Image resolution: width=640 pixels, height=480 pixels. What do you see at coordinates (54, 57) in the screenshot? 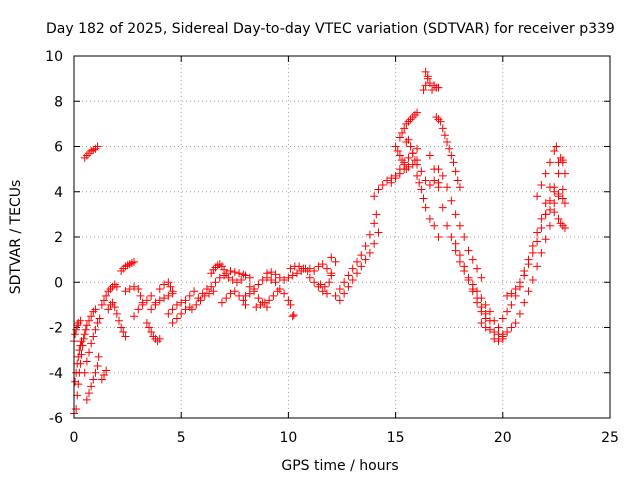
I see `y-tick-label: 10` at bounding box center [54, 57].